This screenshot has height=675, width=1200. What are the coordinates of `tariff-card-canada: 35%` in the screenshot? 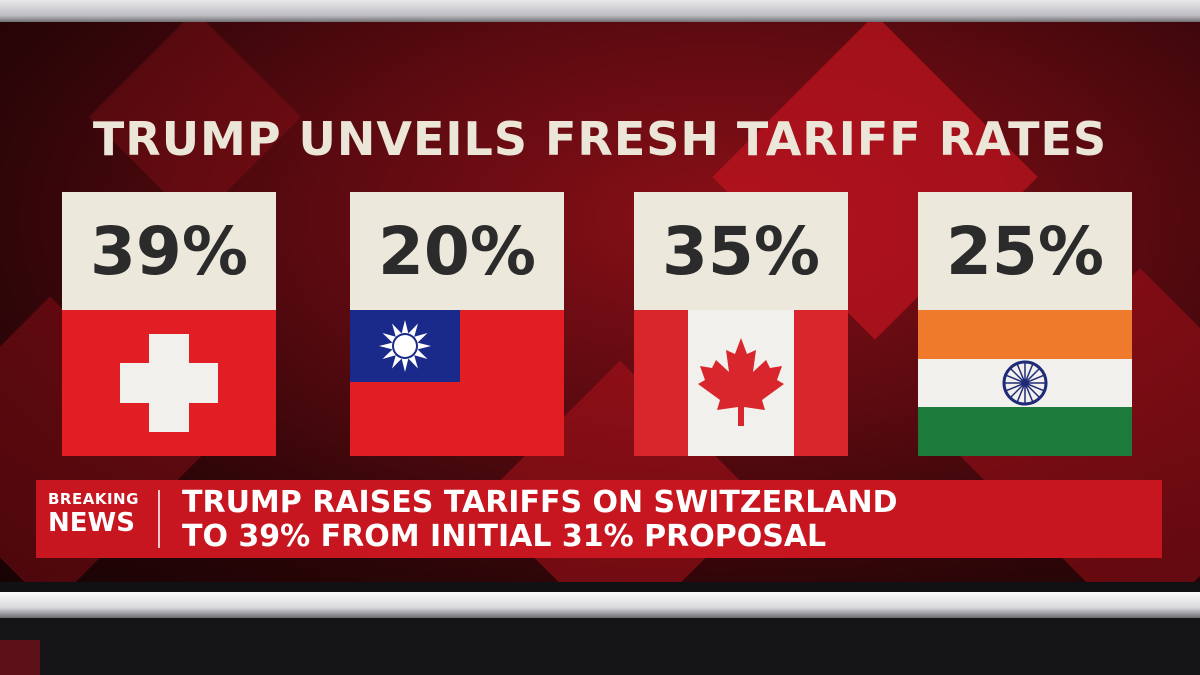 It's located at (741, 324).